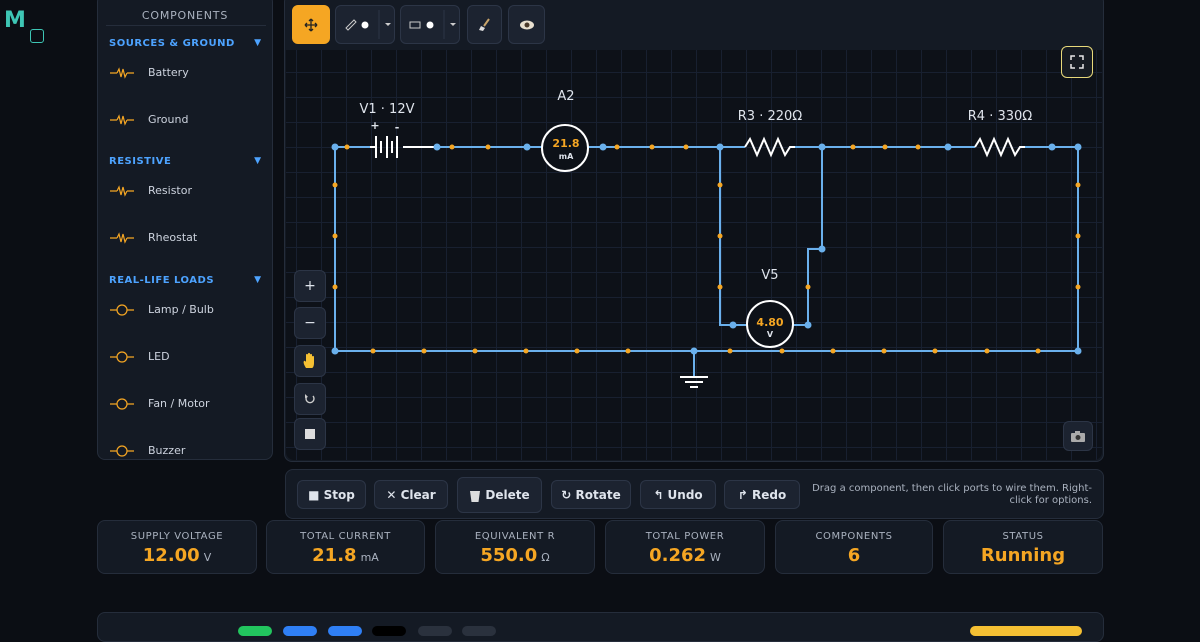 The image size is (1200, 642). I want to click on component-item: Battery, so click(186, 79).